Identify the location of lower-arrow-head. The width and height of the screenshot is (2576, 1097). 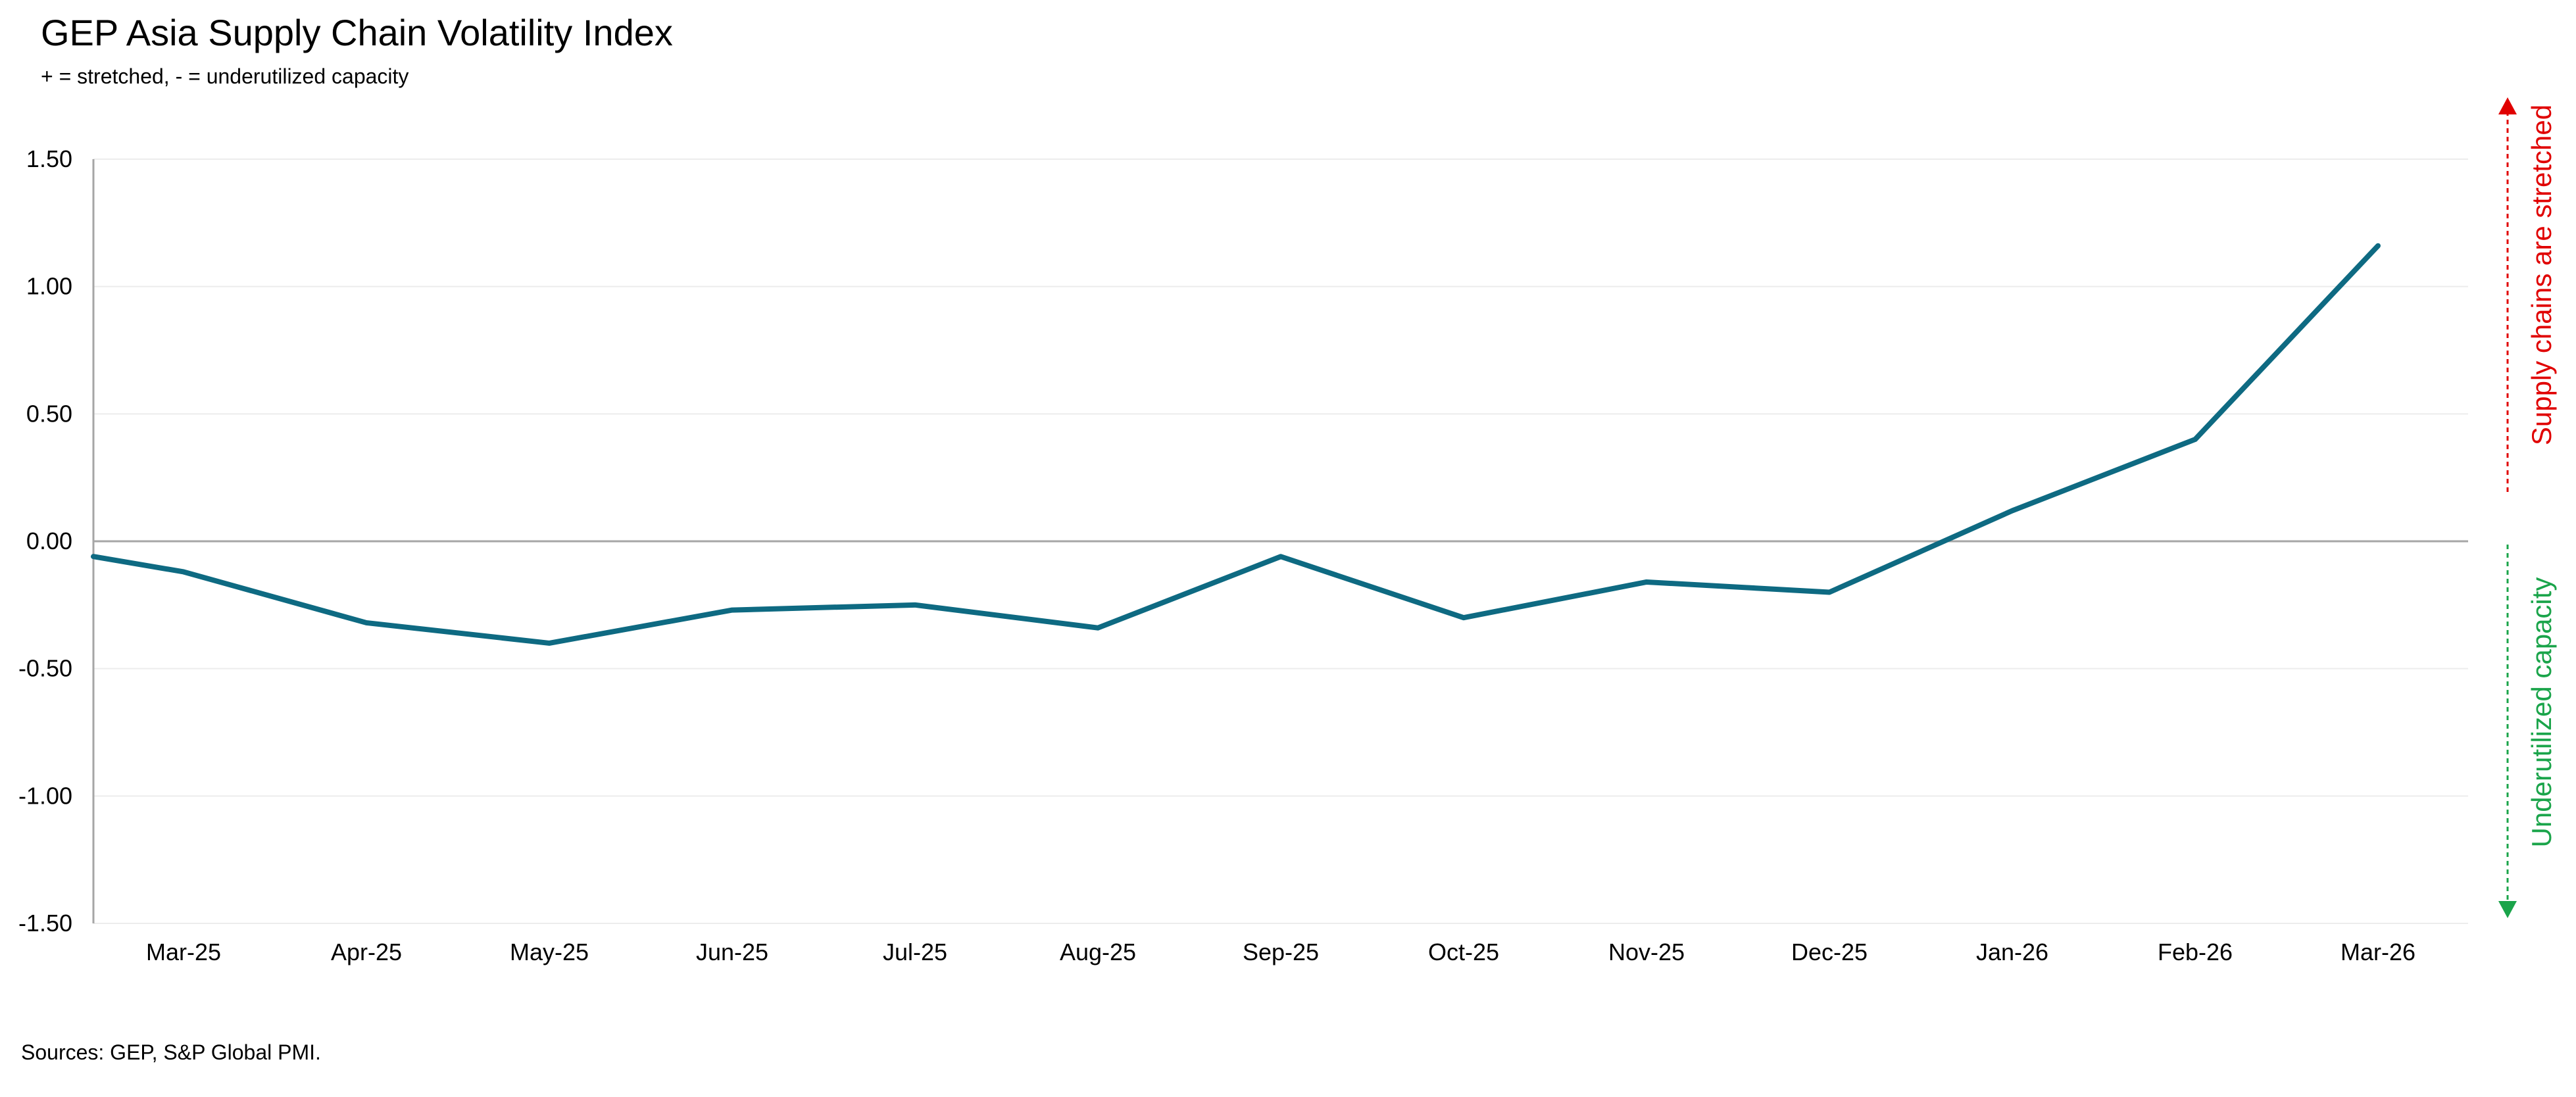
(2507, 909).